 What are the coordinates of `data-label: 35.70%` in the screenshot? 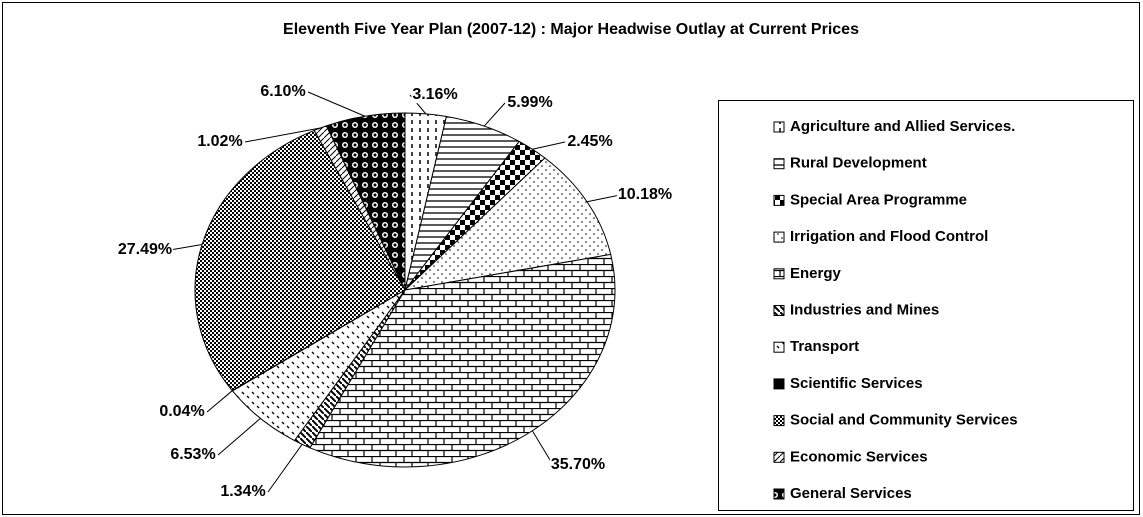 It's located at (578, 464).